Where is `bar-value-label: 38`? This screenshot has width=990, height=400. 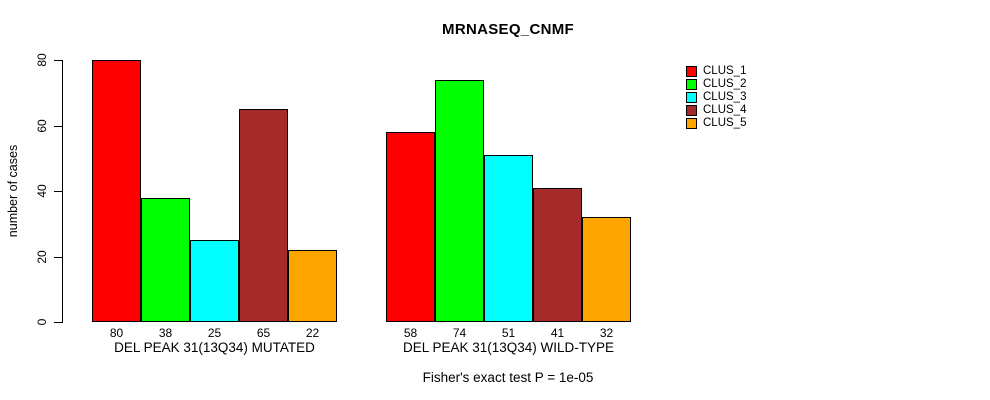
bar-value-label: 38 is located at coordinates (165, 333).